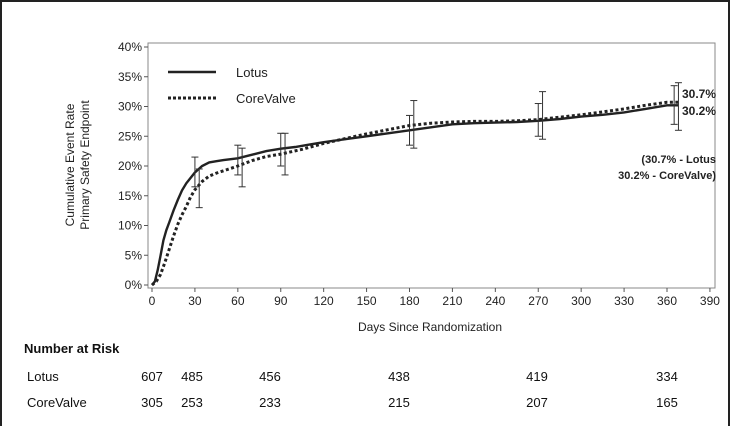  I want to click on legend: Lotus CoreValve, so click(232, 85).